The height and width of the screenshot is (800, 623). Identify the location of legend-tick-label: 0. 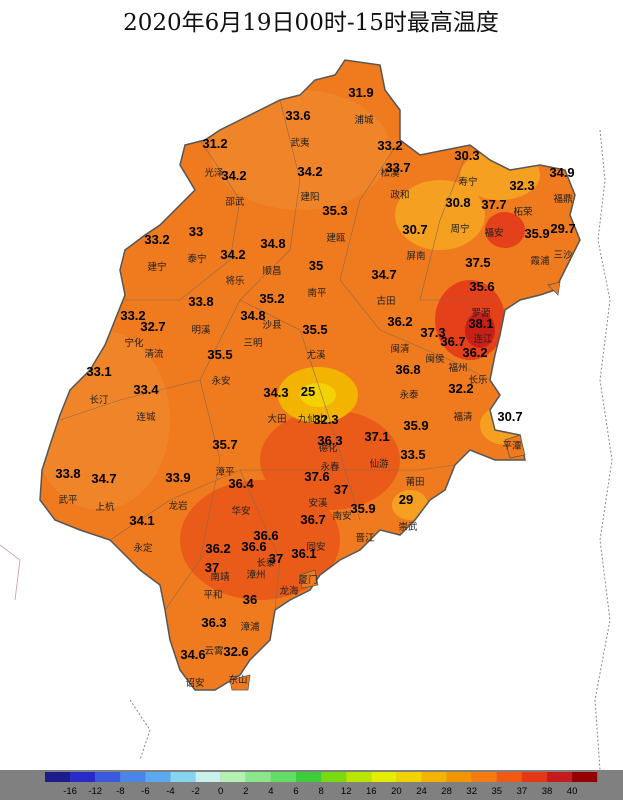
(220, 791).